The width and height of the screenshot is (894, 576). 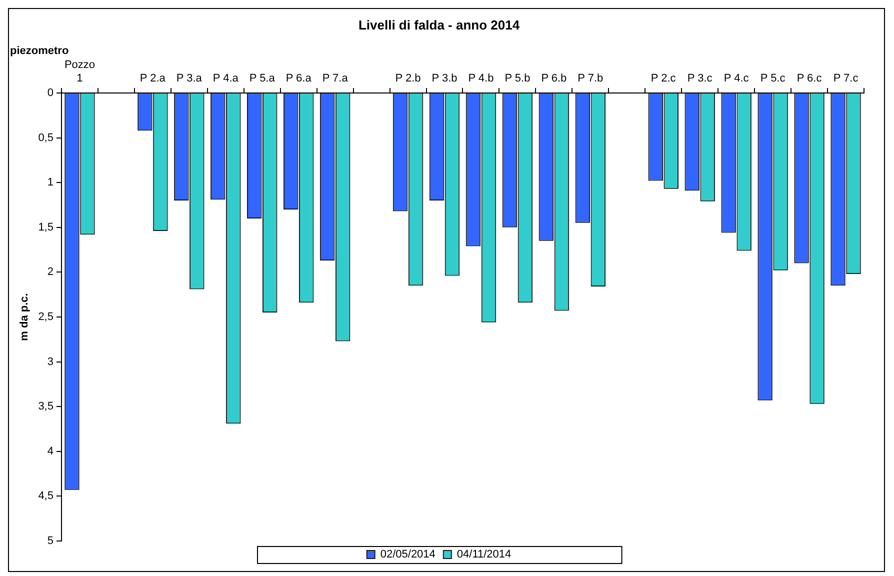 I want to click on x-tick-label: P 2.a, so click(x=153, y=78).